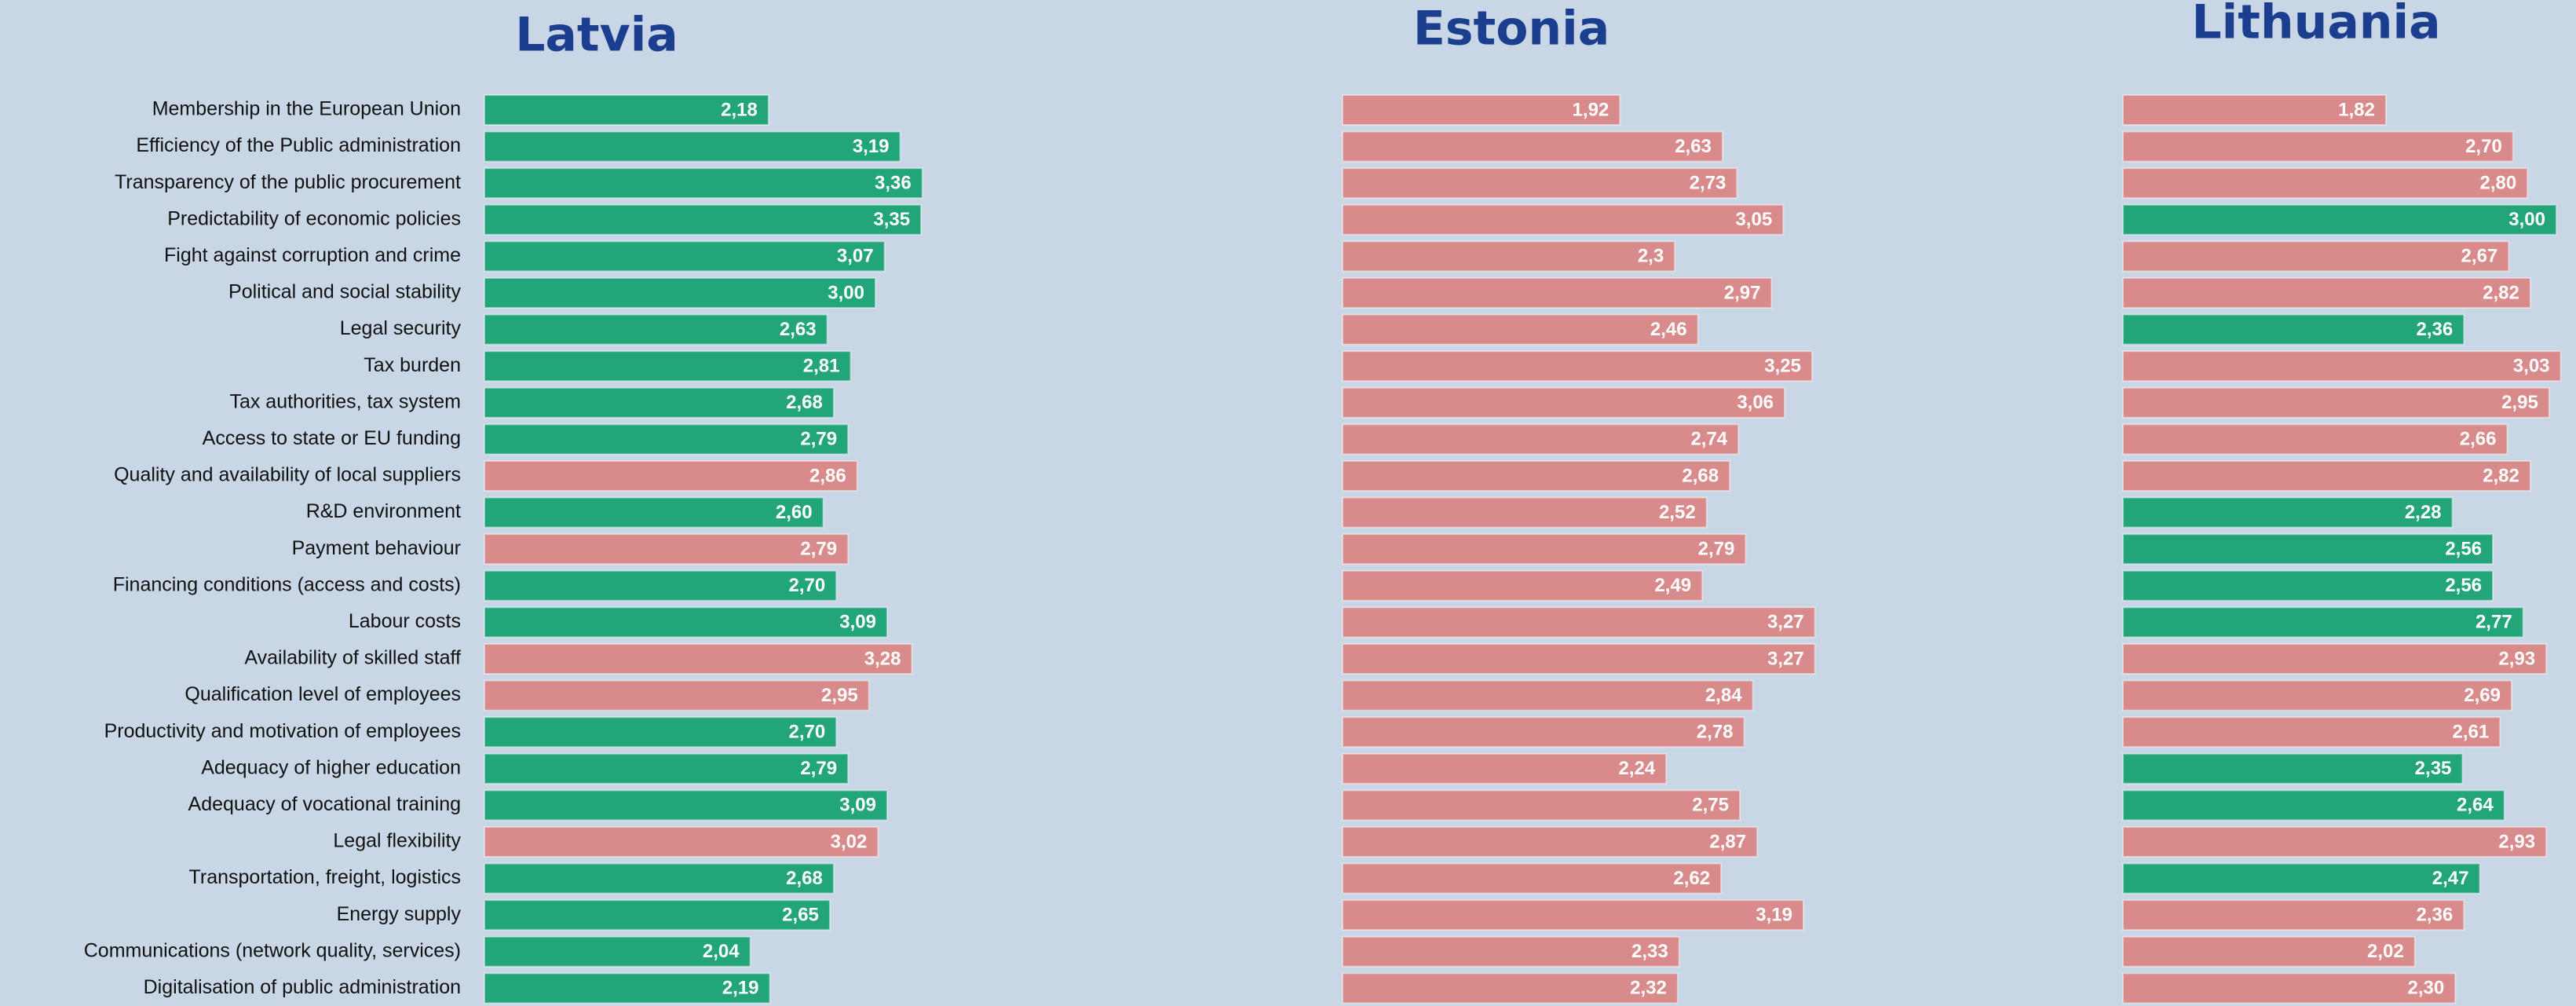 The height and width of the screenshot is (1006, 2576). I want to click on category-label: Digitalisation of public administration, so click(302, 987).